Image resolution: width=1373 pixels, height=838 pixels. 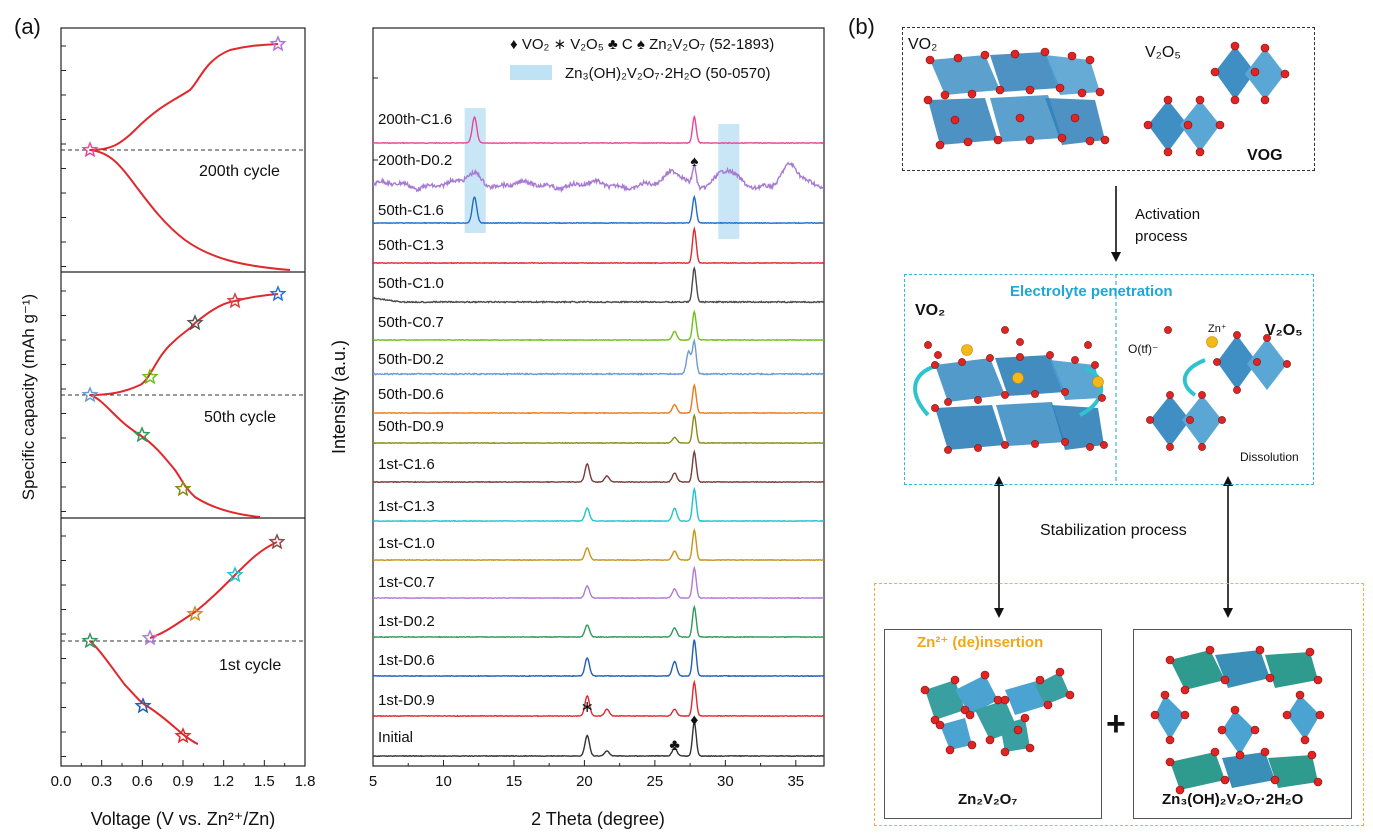 I want to click on v2o5-atoms, so click(x=1216, y=99).